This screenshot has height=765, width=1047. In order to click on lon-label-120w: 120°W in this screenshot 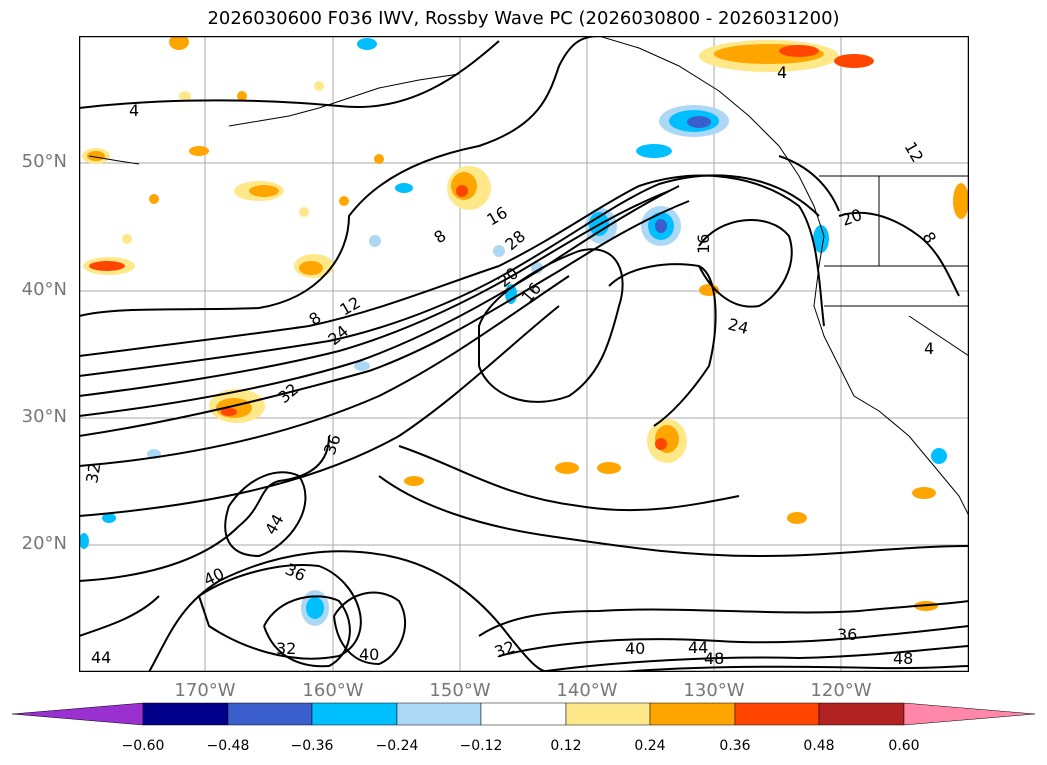, I will do `click(841, 690)`.